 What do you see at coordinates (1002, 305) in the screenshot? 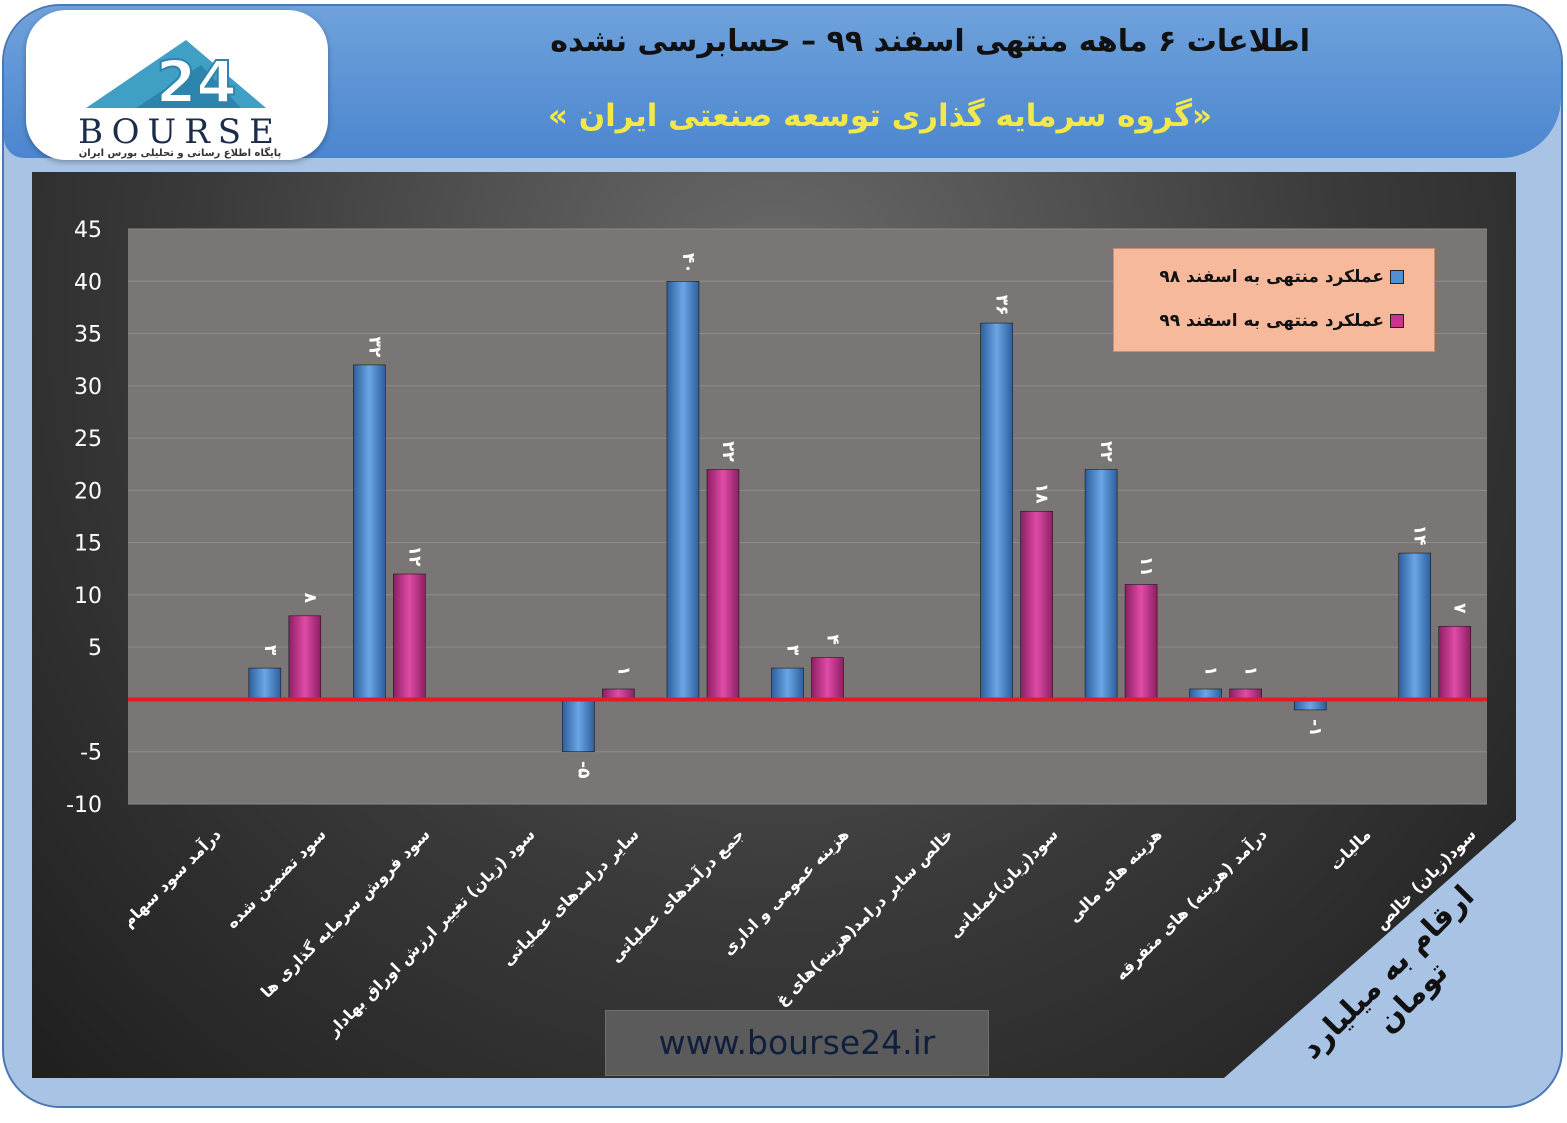
I see `bar-value-label: ۳۶` at bounding box center [1002, 305].